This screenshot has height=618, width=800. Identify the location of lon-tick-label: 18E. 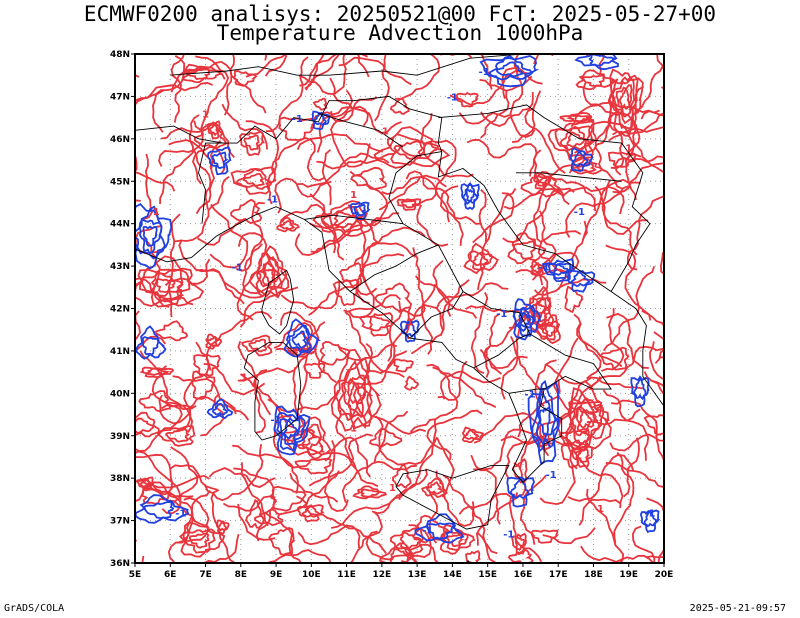
(593, 575).